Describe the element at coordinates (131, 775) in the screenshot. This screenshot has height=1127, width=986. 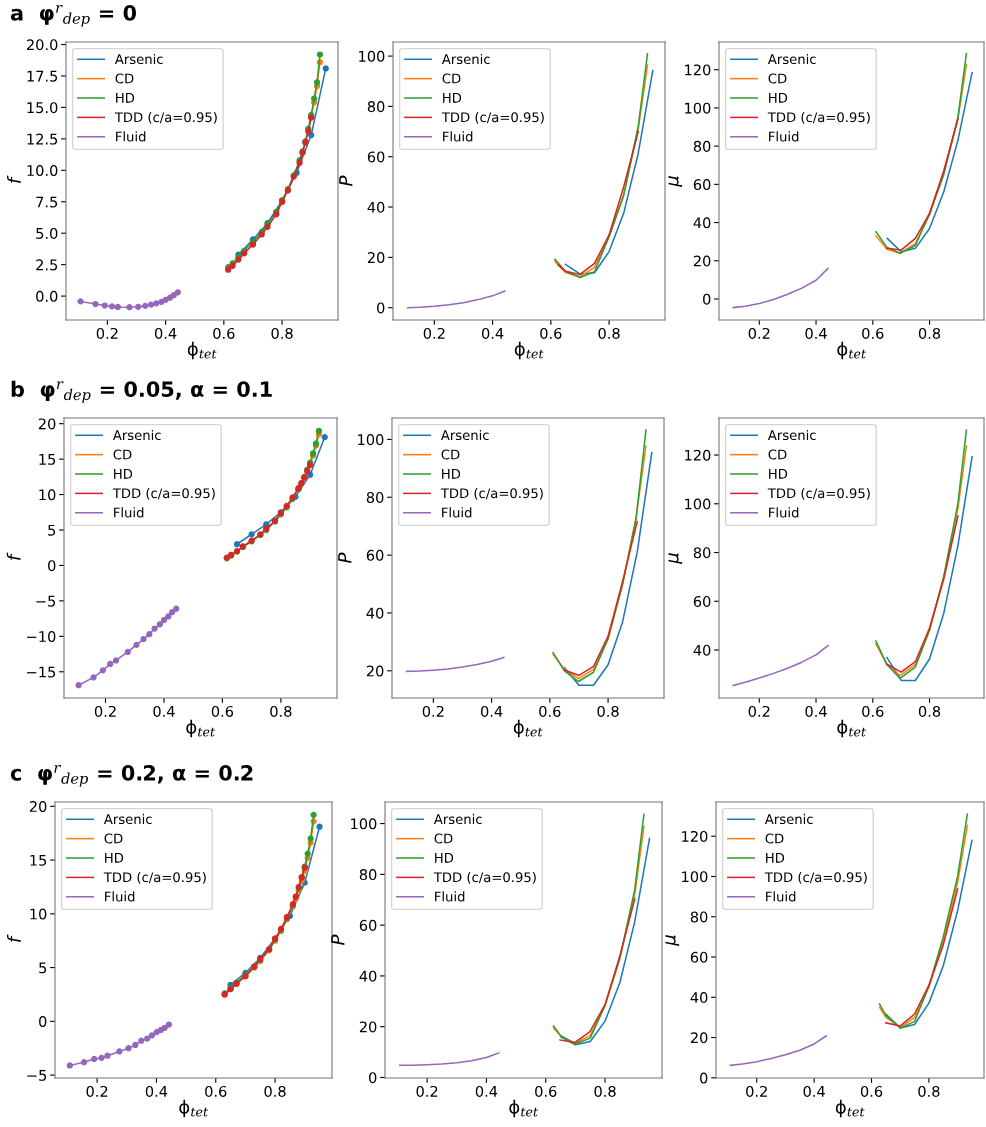
I see `chart-title: c φ$^{r}$$_{dep}$ = 0.2, α = 0.2` at that location.